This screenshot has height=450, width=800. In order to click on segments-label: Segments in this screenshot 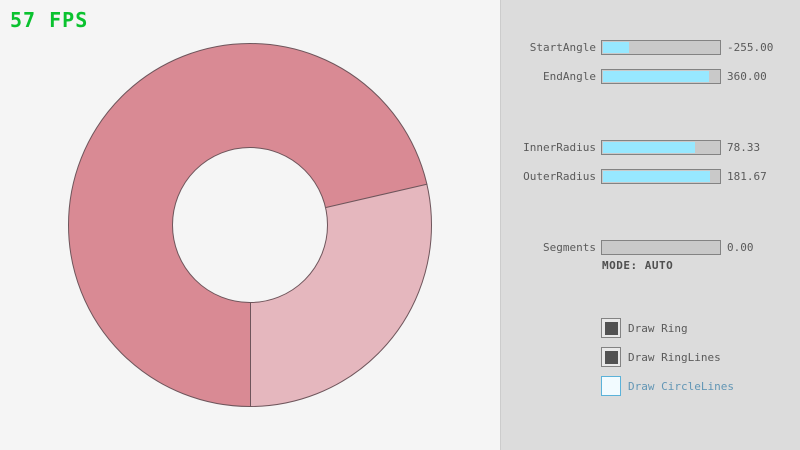, I will do `click(569, 247)`.